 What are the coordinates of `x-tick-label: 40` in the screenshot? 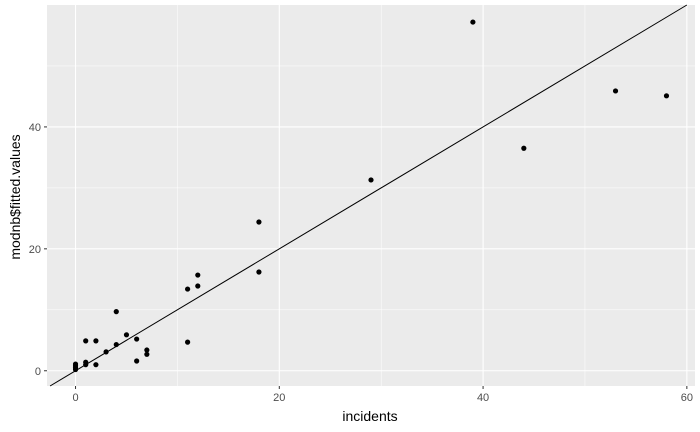 It's located at (483, 398).